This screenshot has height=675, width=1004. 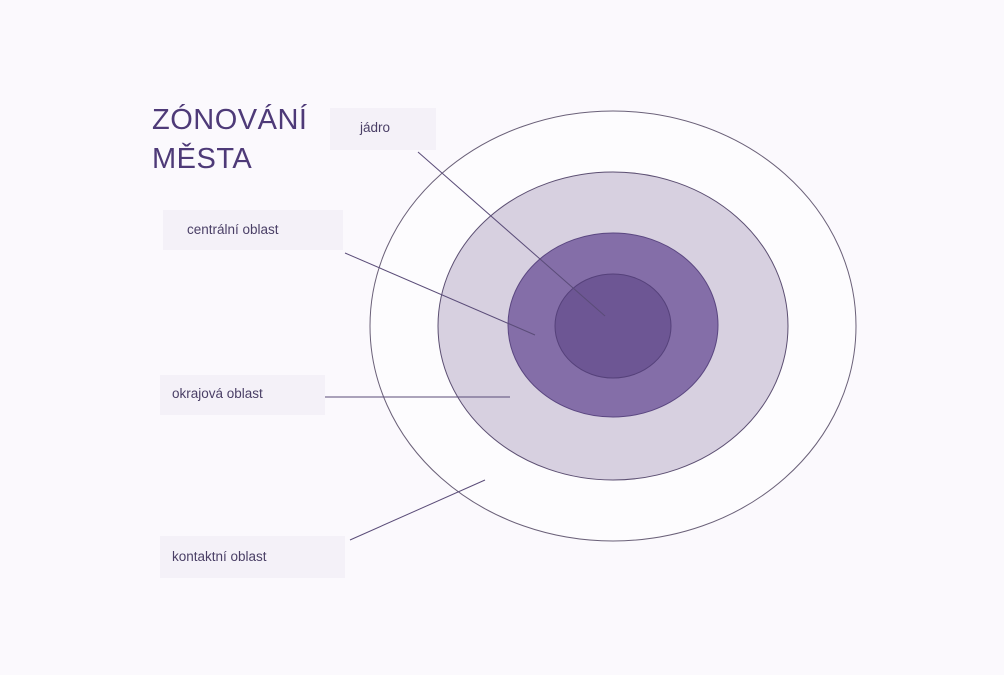 What do you see at coordinates (233, 229) in the screenshot?
I see `zone-label: centrální oblast` at bounding box center [233, 229].